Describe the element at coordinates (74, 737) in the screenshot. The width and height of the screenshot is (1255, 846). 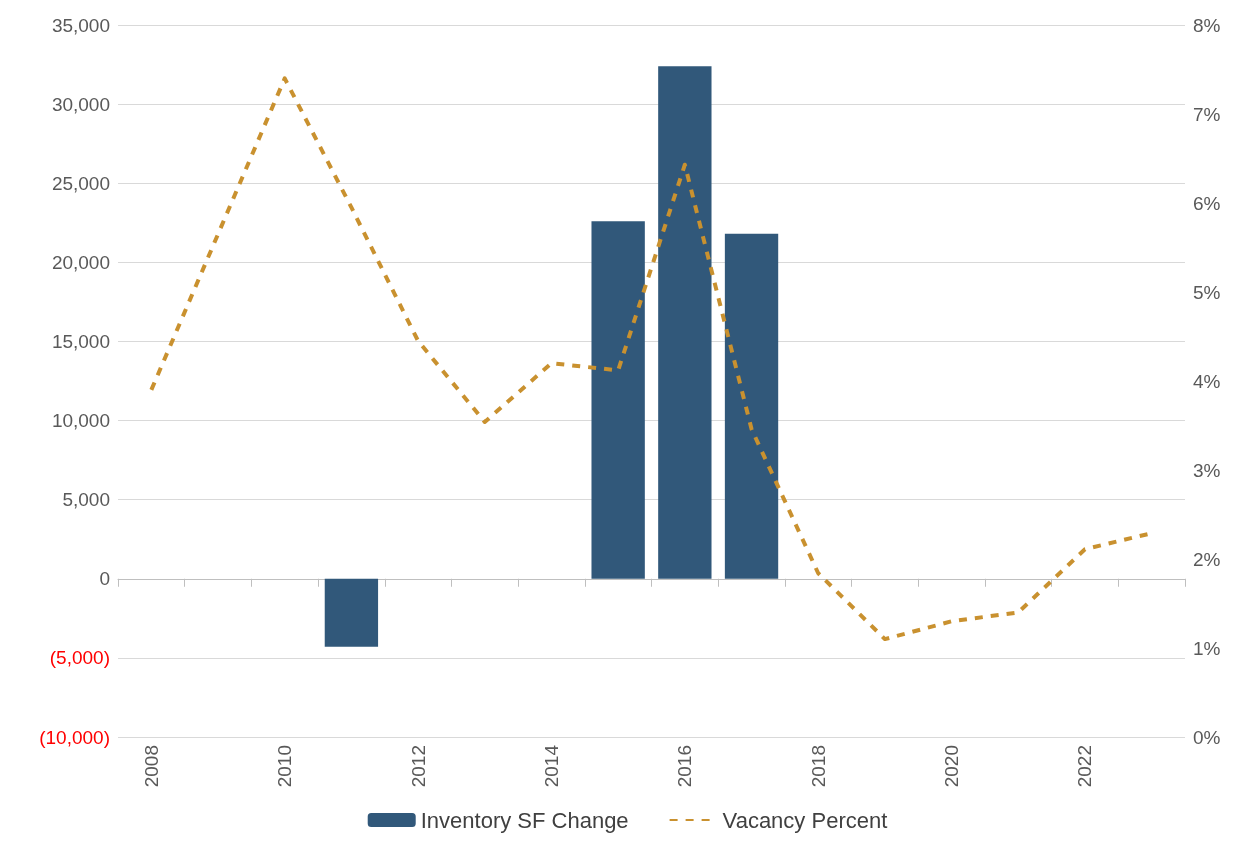
I see `y-tick-label: (10,000)` at that location.